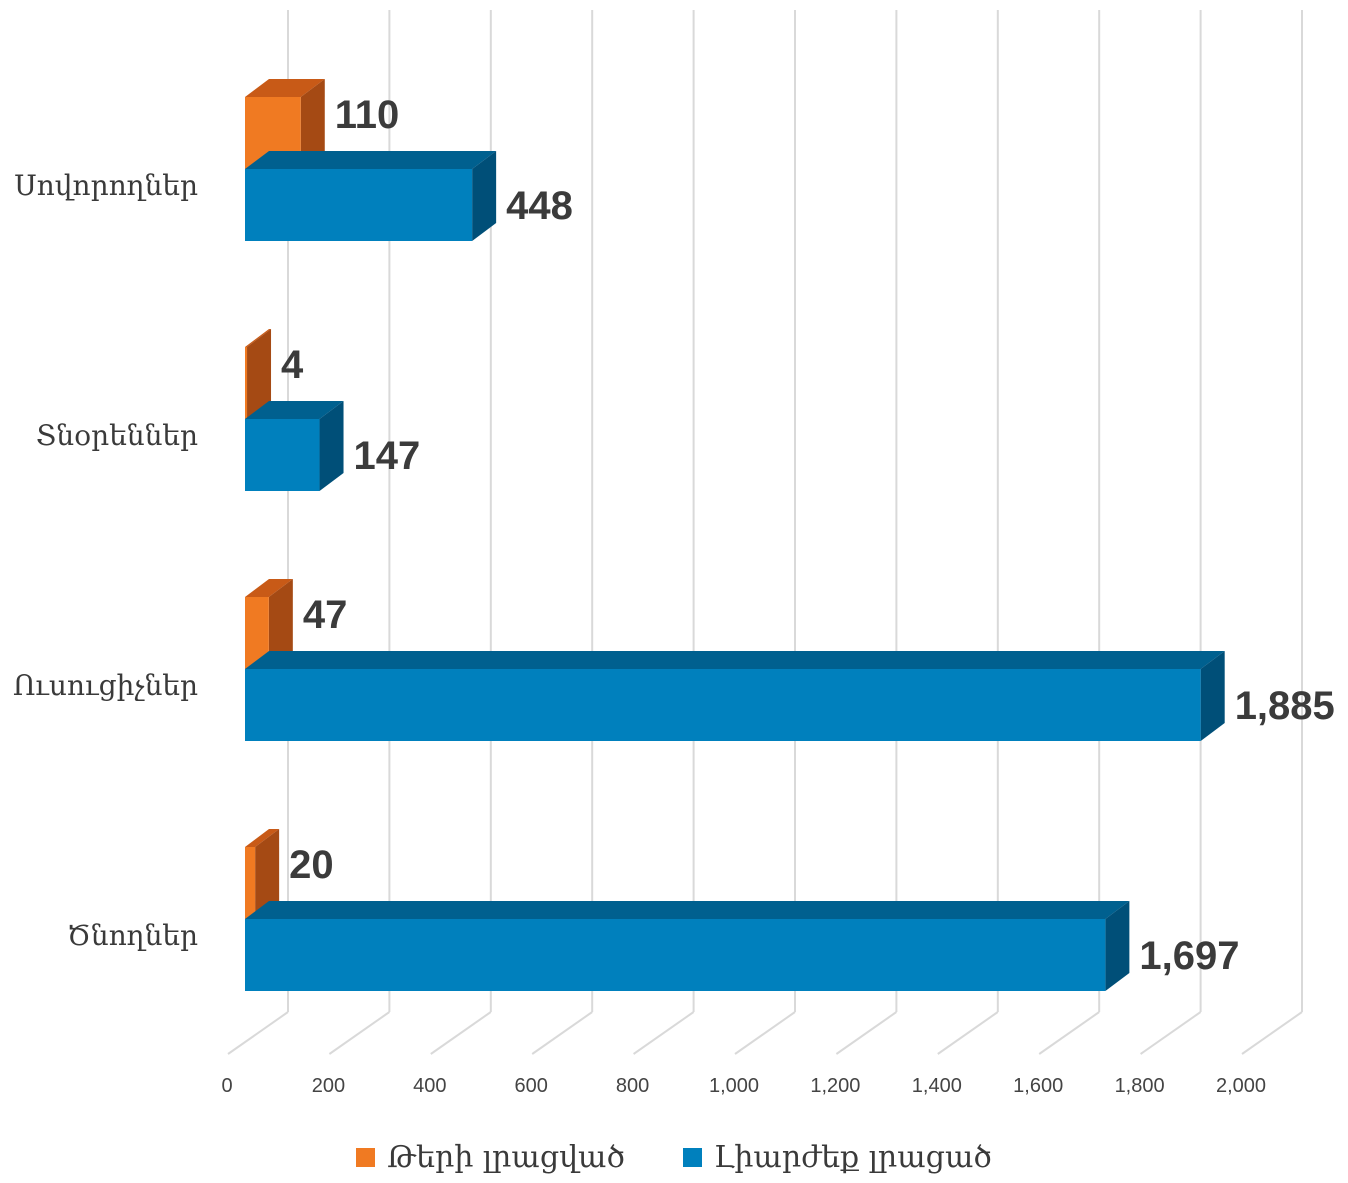  Describe the element at coordinates (674, 1157) in the screenshot. I see `legend: Թերի լրացված Լիարժեք լրացած` at that location.